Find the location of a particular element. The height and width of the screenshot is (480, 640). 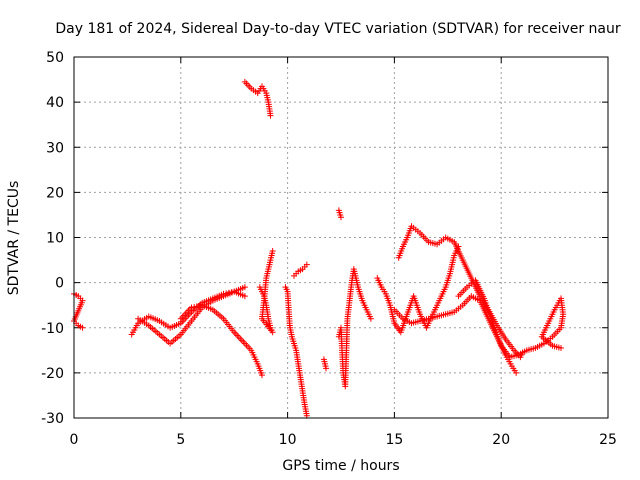

y-tick-label: -10 is located at coordinates (52, 329).